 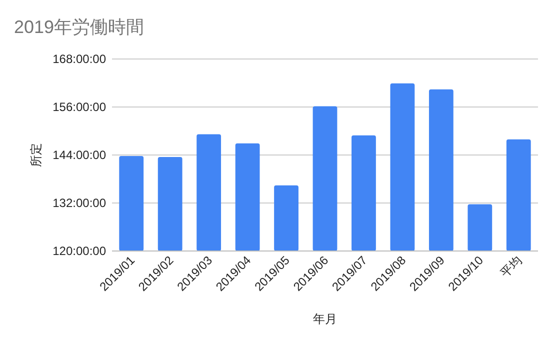 I want to click on y-tick-label: 120:00:00, so click(x=79, y=251).